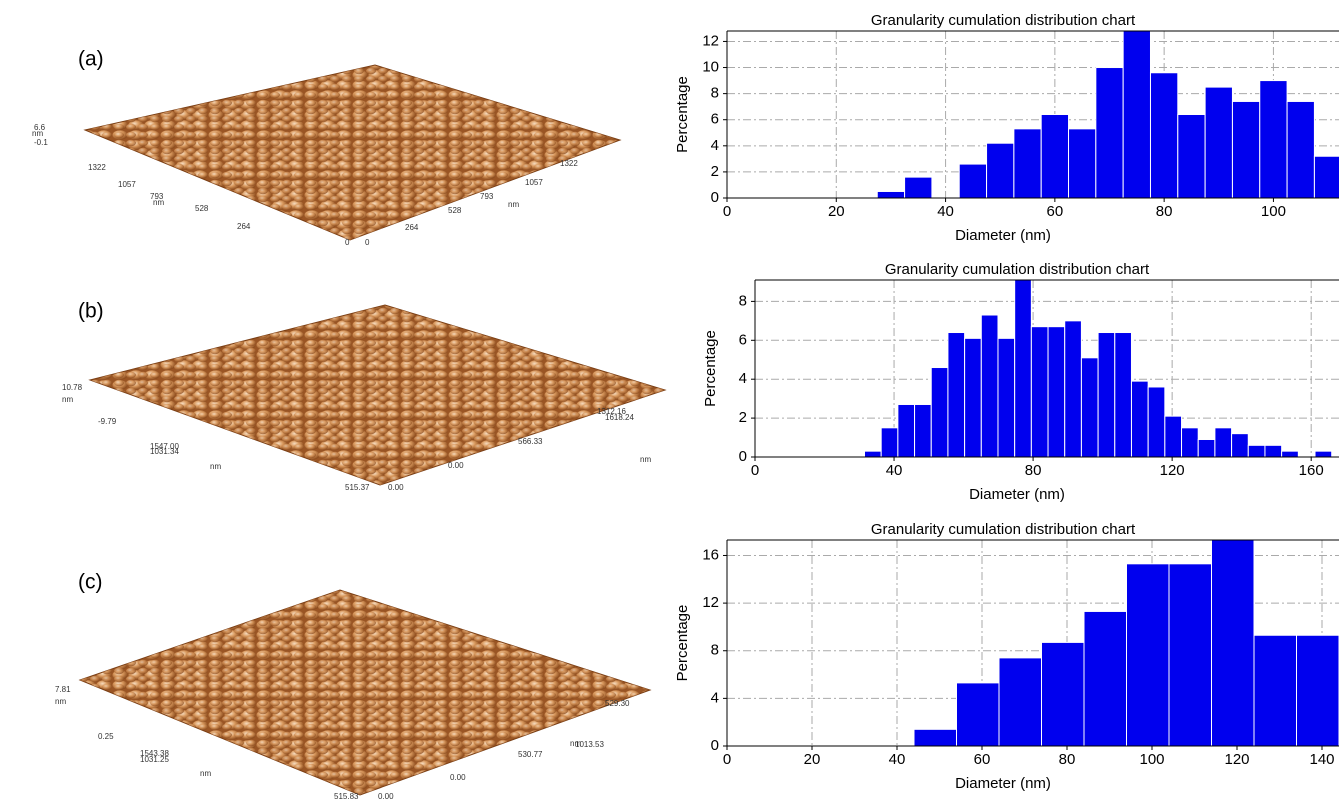  What do you see at coordinates (455, 210) in the screenshot?
I see `afm-axis-label: 528` at bounding box center [455, 210].